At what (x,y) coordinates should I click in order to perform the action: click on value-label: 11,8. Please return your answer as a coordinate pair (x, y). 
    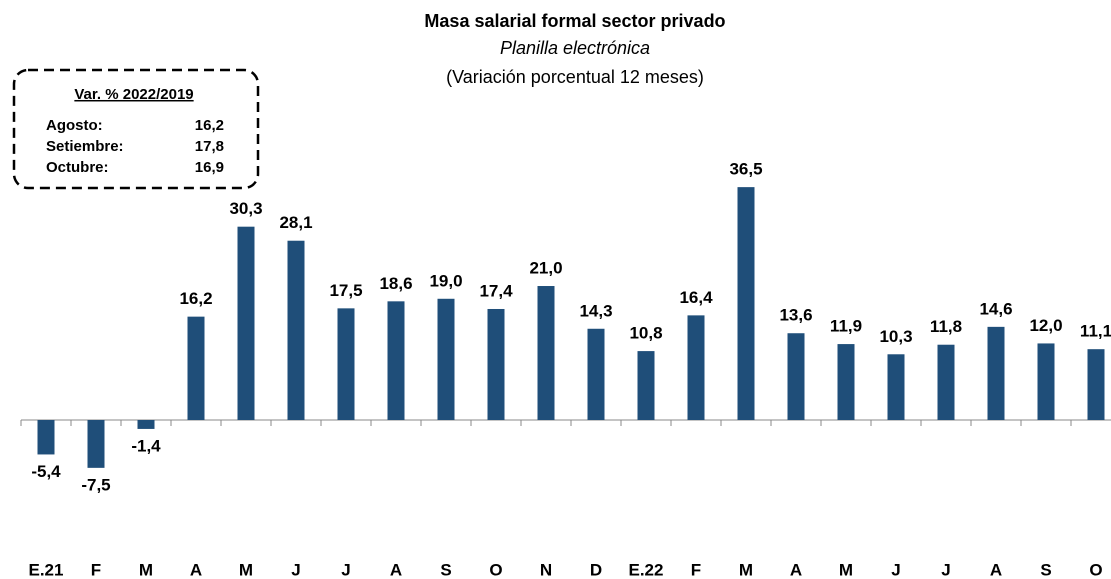
    Looking at the image, I should click on (946, 326).